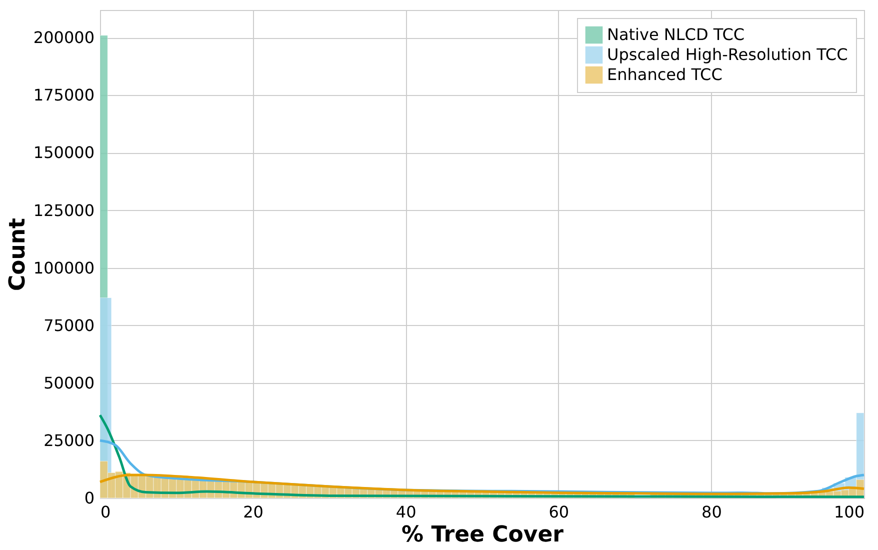 Image resolution: width=878 pixels, height=550 pixels. I want to click on x-tick-label: 20, so click(253, 512).